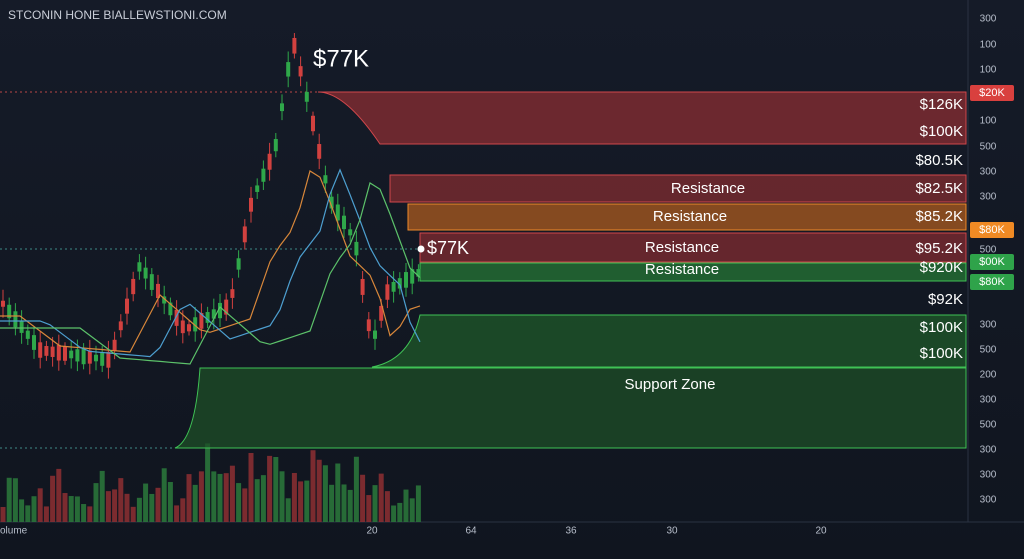 The width and height of the screenshot is (1024, 559). I want to click on x-axis-label: 20, so click(821, 531).